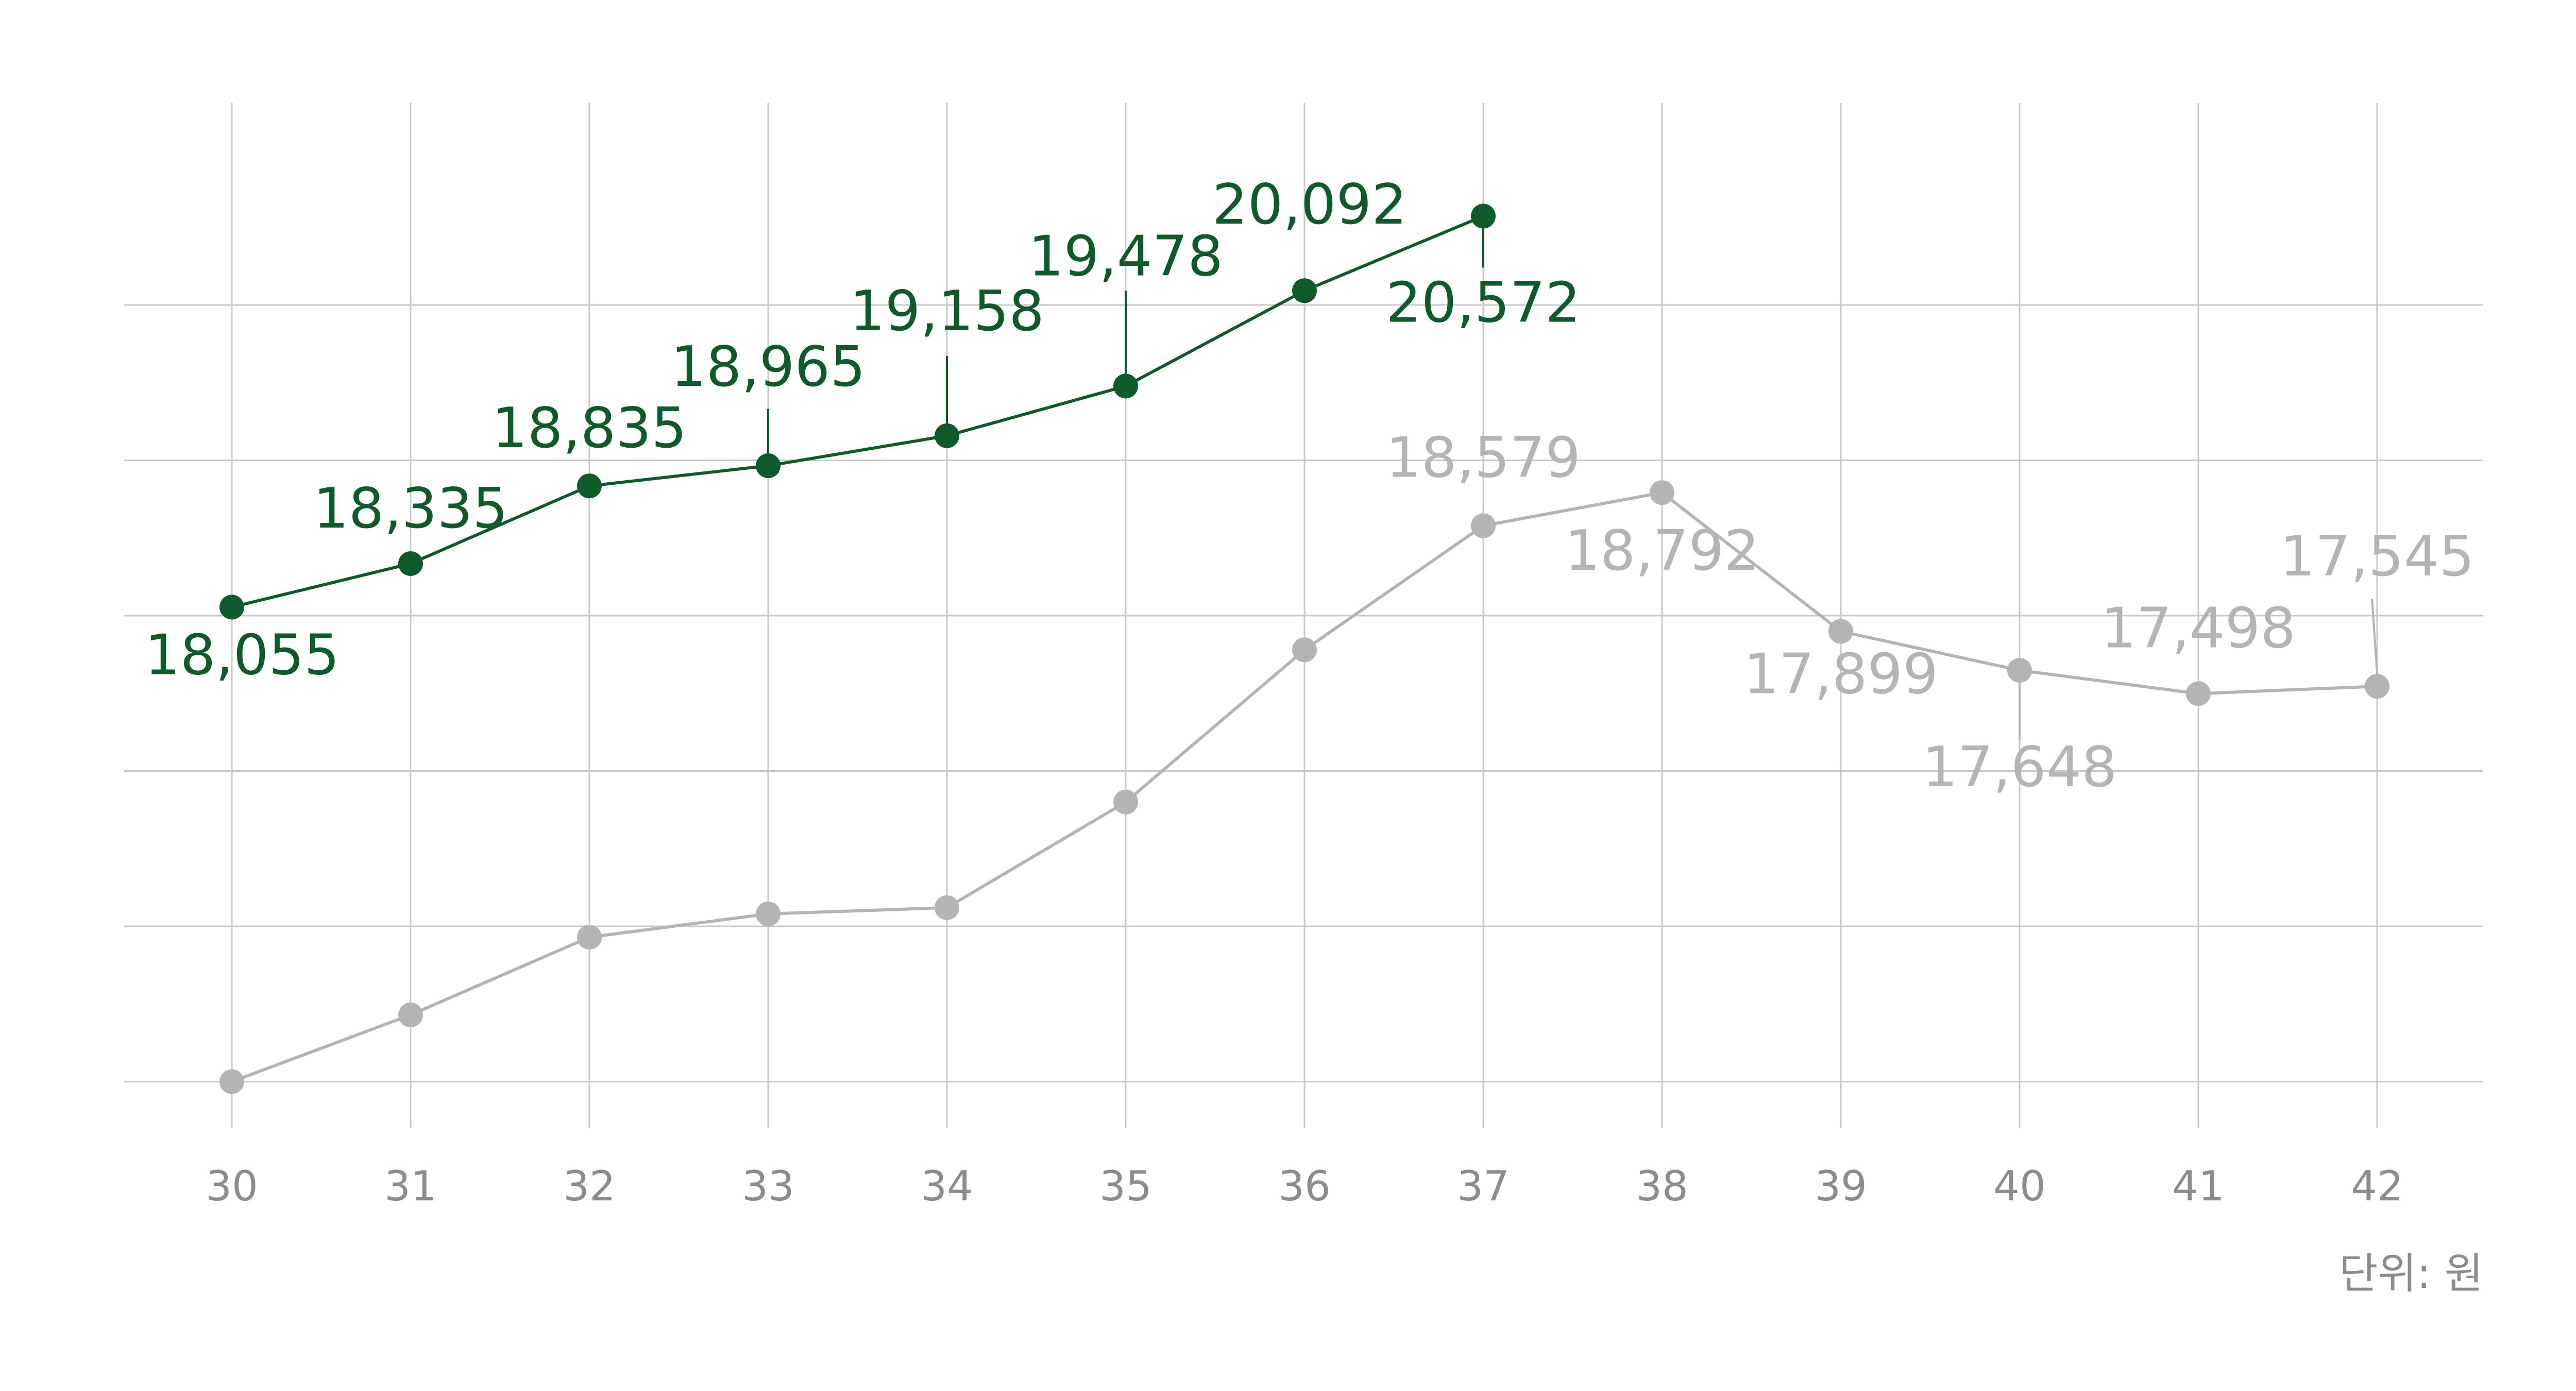 This screenshot has width=2576, height=1391. Describe the element at coordinates (2020, 1186) in the screenshot. I see `x-tick-label: 40` at that location.